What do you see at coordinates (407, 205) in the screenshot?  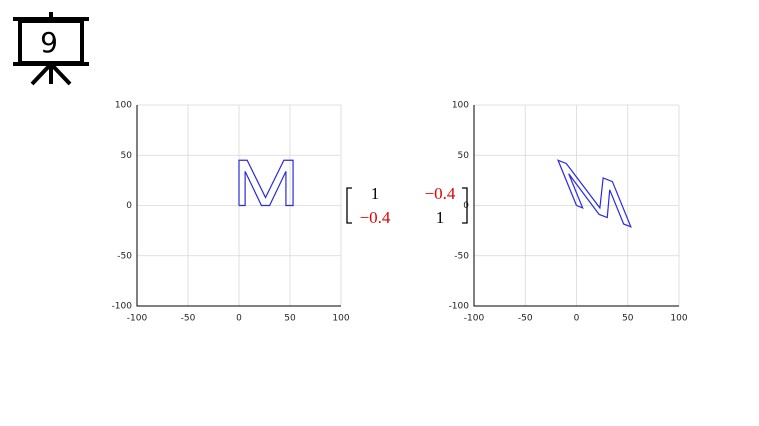 I see `matrix: 1 −0.4 −0.4 1` at bounding box center [407, 205].